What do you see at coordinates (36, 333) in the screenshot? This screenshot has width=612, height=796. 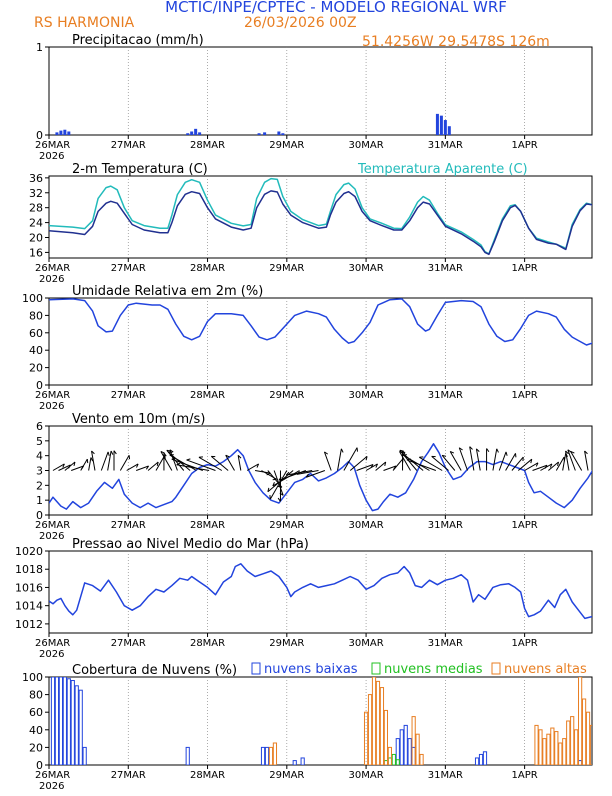 I see `y-tick-label: 60` at bounding box center [36, 333].